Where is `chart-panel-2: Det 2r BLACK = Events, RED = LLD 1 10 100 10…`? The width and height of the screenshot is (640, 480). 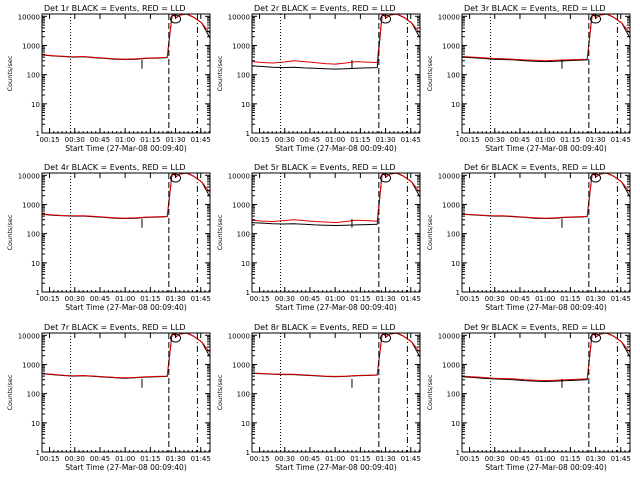
chart-panel-2: Det 2r BLACK = Events, RED = LLD 1 10 100 10… is located at coordinates (318, 78).